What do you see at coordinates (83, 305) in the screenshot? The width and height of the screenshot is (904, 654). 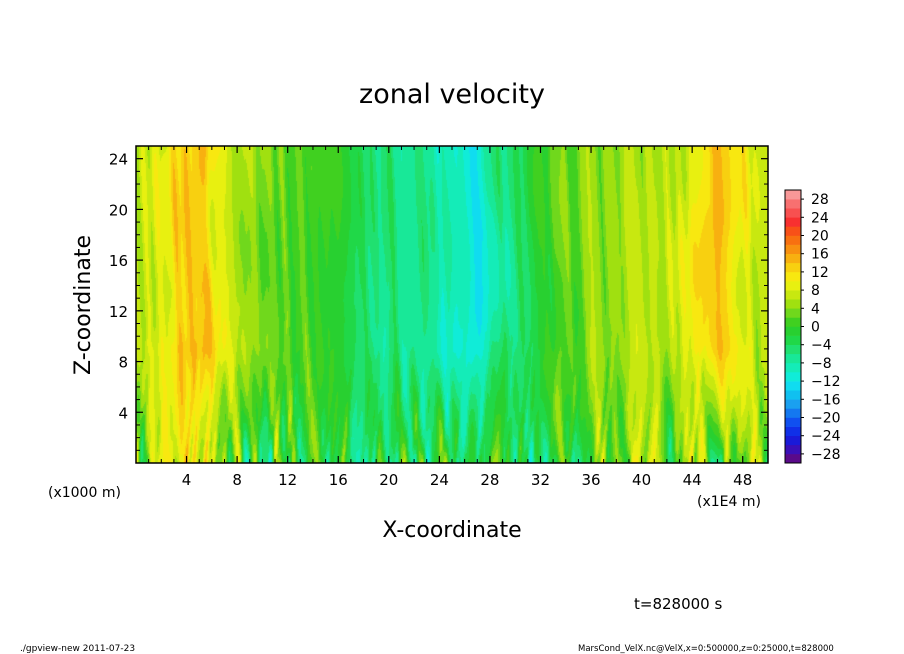 I see `y-axis-label: Z-coordinate` at bounding box center [83, 305].